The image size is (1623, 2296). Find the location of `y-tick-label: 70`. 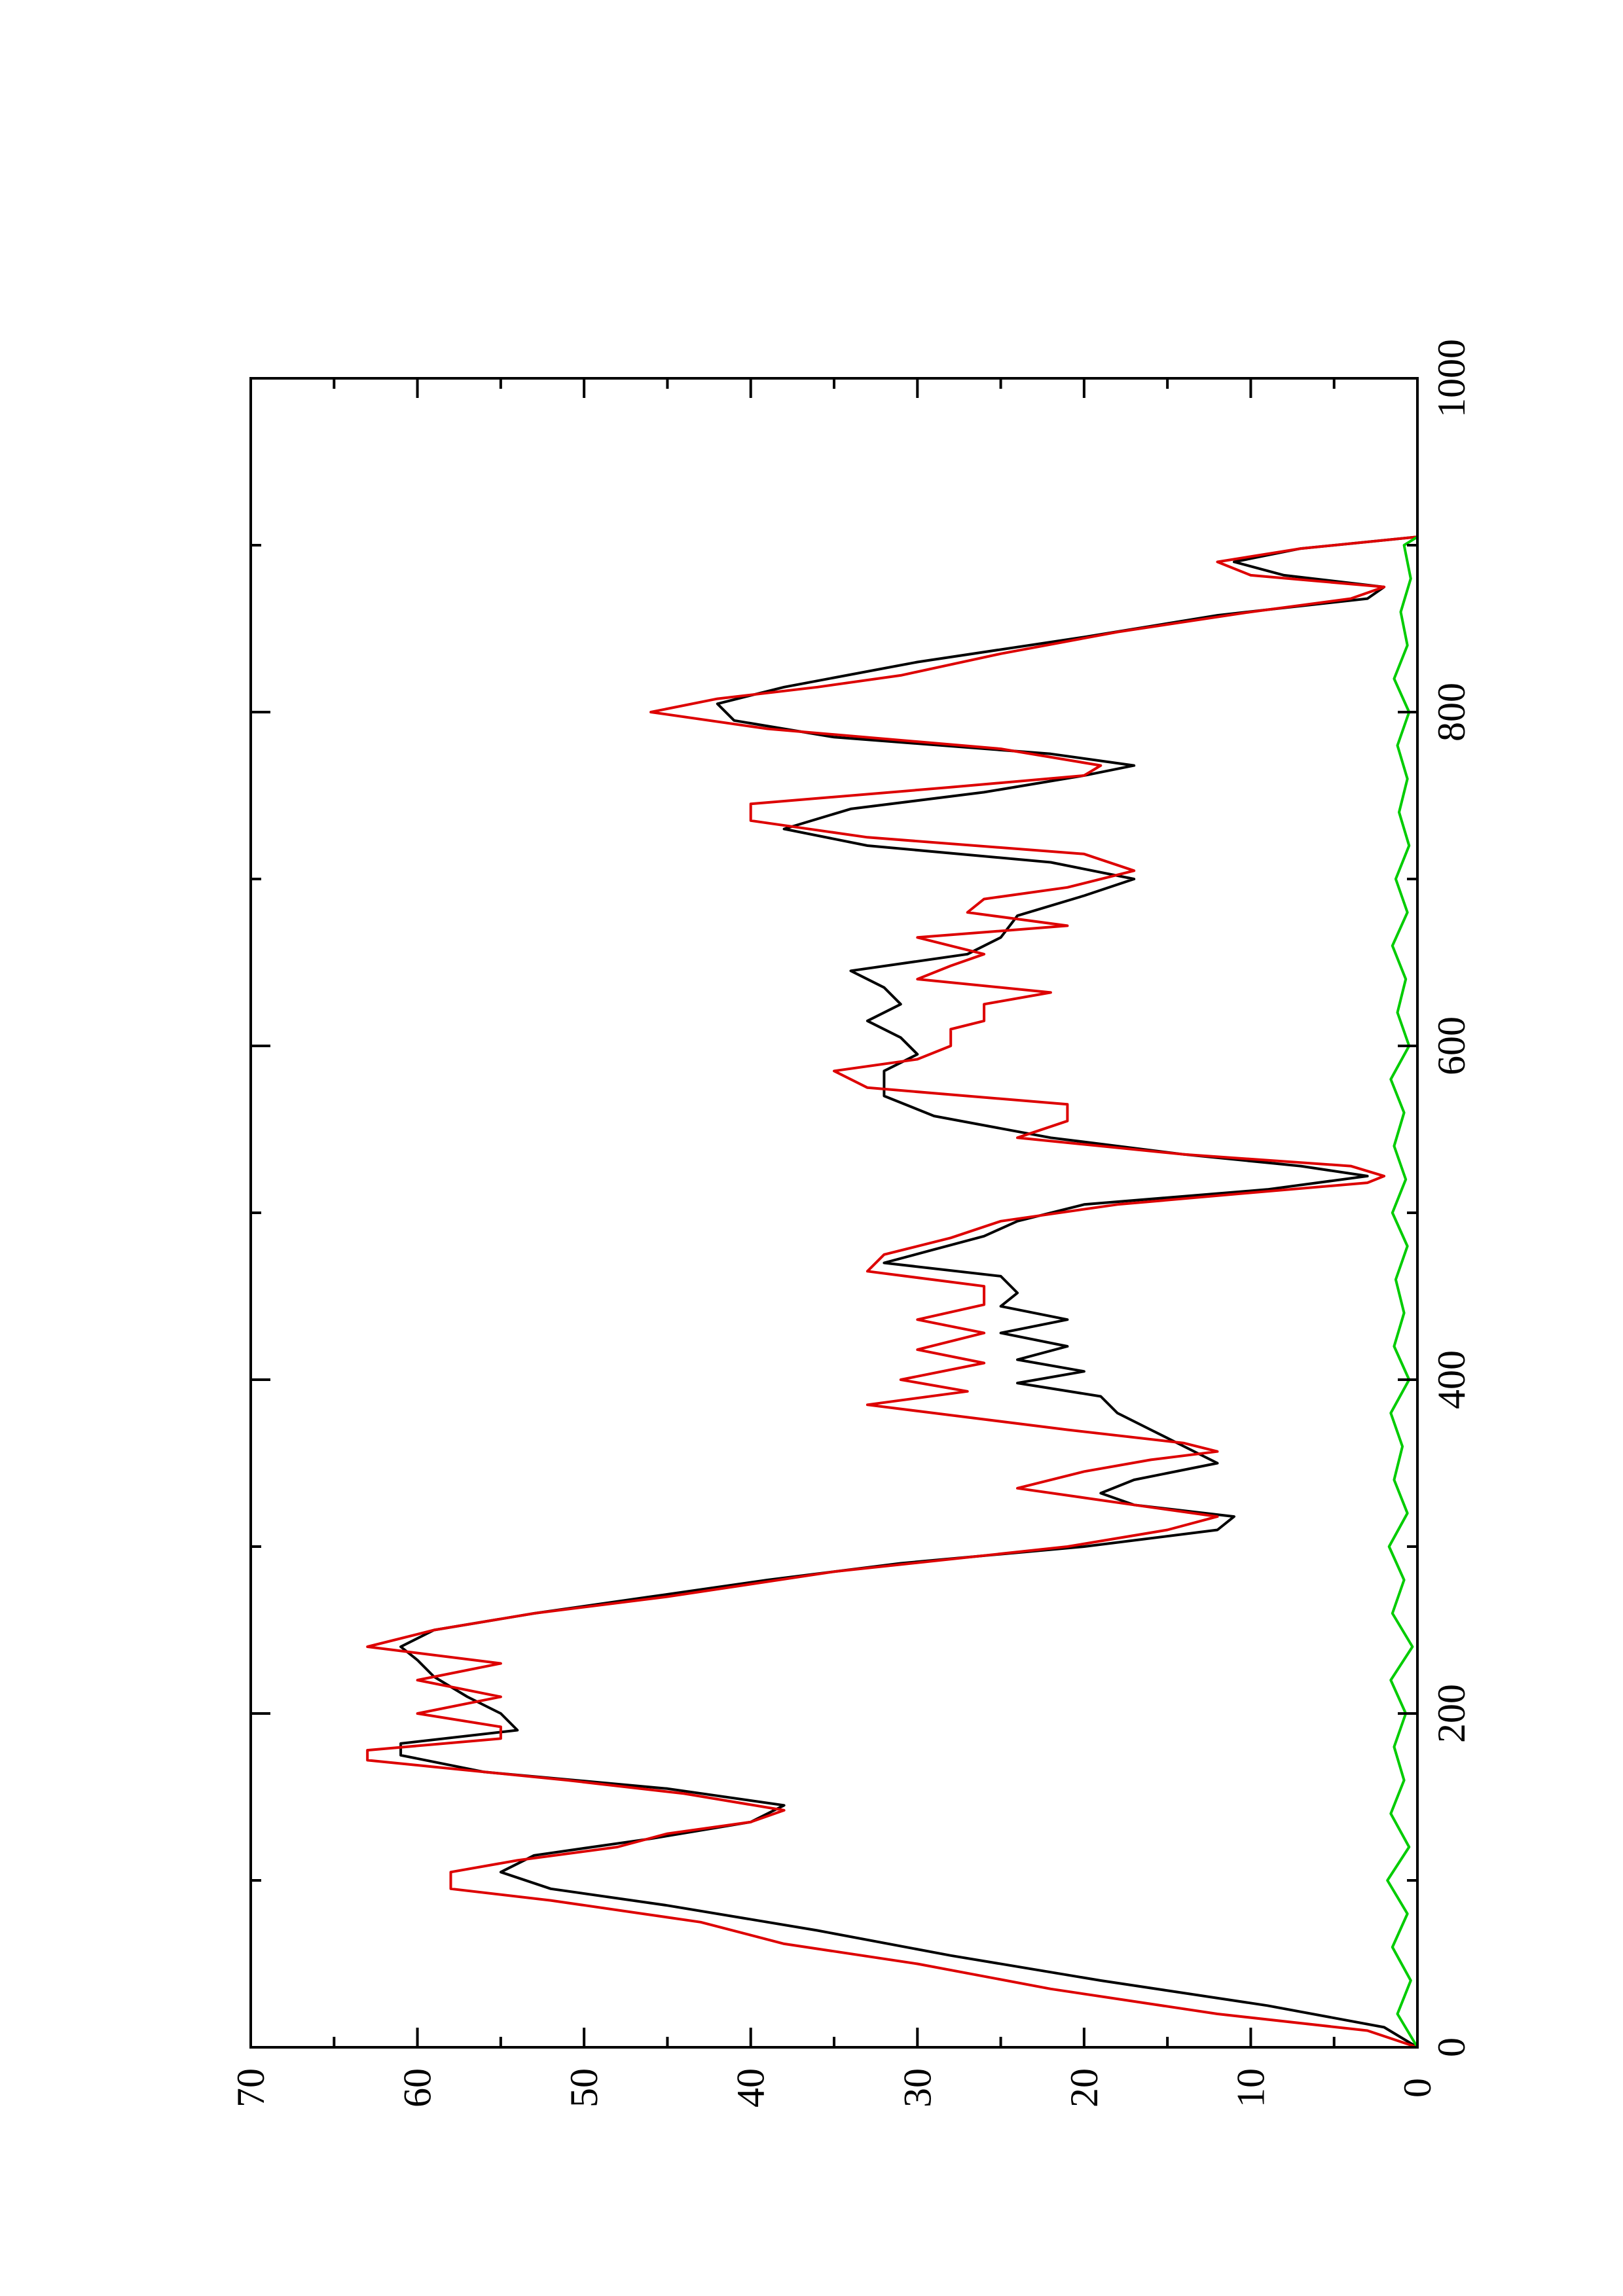

y-tick-label: 70 is located at coordinates (250, 2088).